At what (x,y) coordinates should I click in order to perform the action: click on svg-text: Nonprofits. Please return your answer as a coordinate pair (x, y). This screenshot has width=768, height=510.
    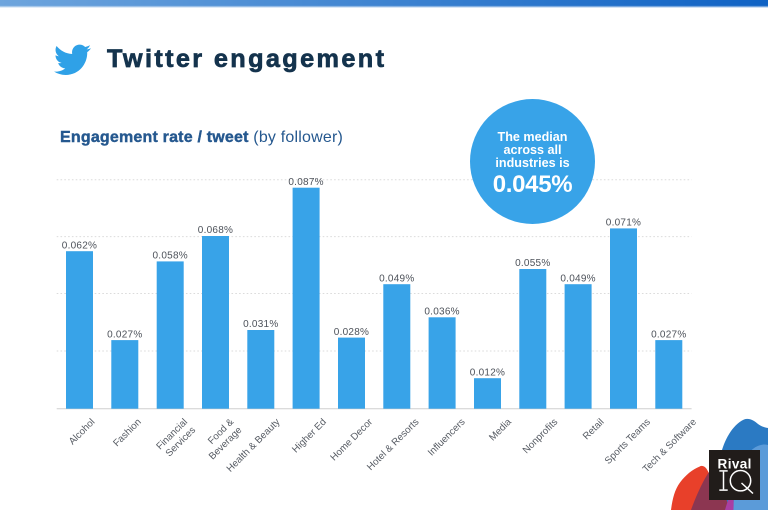
    Looking at the image, I should click on (540, 436).